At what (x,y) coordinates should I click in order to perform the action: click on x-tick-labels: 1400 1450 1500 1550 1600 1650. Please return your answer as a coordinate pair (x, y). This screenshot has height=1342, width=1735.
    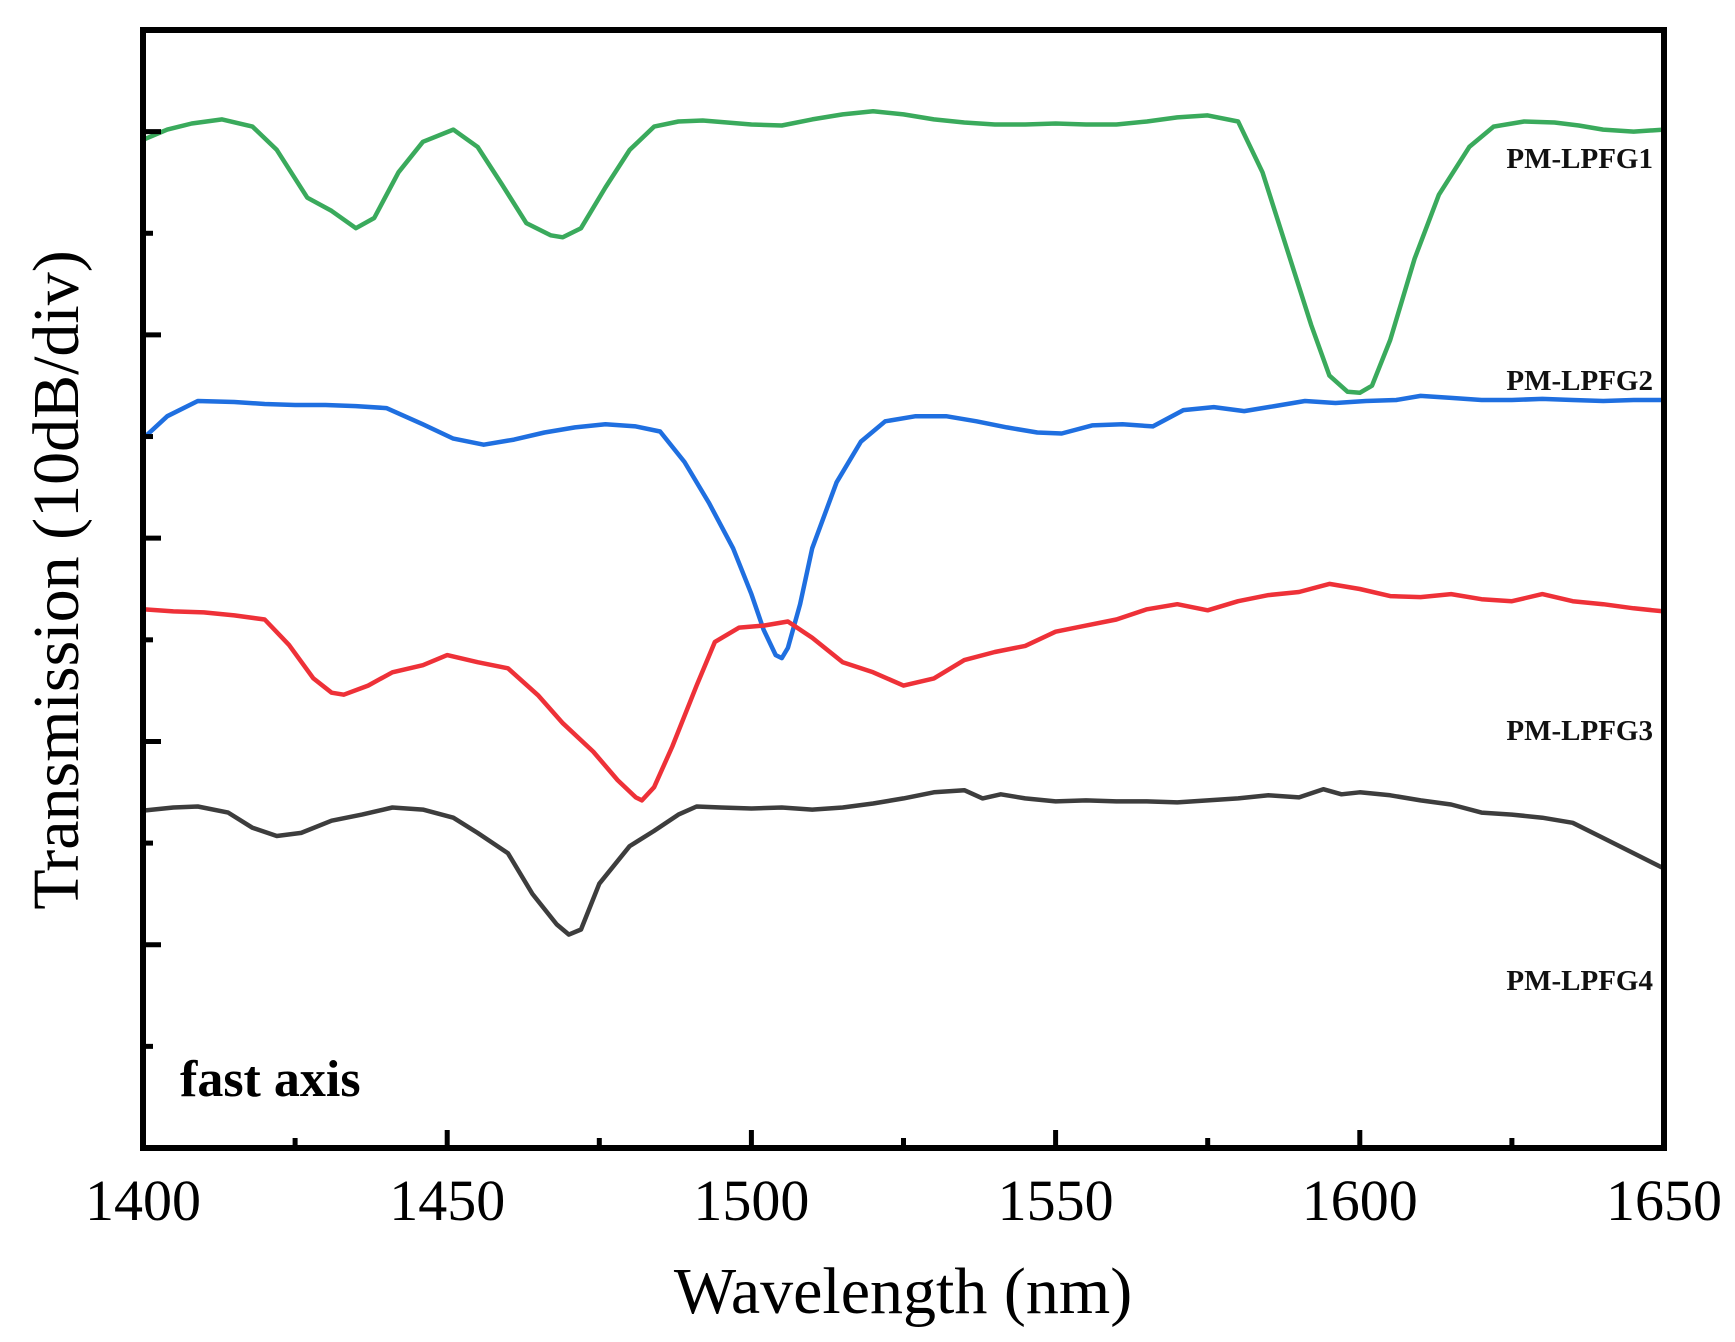
    Looking at the image, I should click on (903, 1200).